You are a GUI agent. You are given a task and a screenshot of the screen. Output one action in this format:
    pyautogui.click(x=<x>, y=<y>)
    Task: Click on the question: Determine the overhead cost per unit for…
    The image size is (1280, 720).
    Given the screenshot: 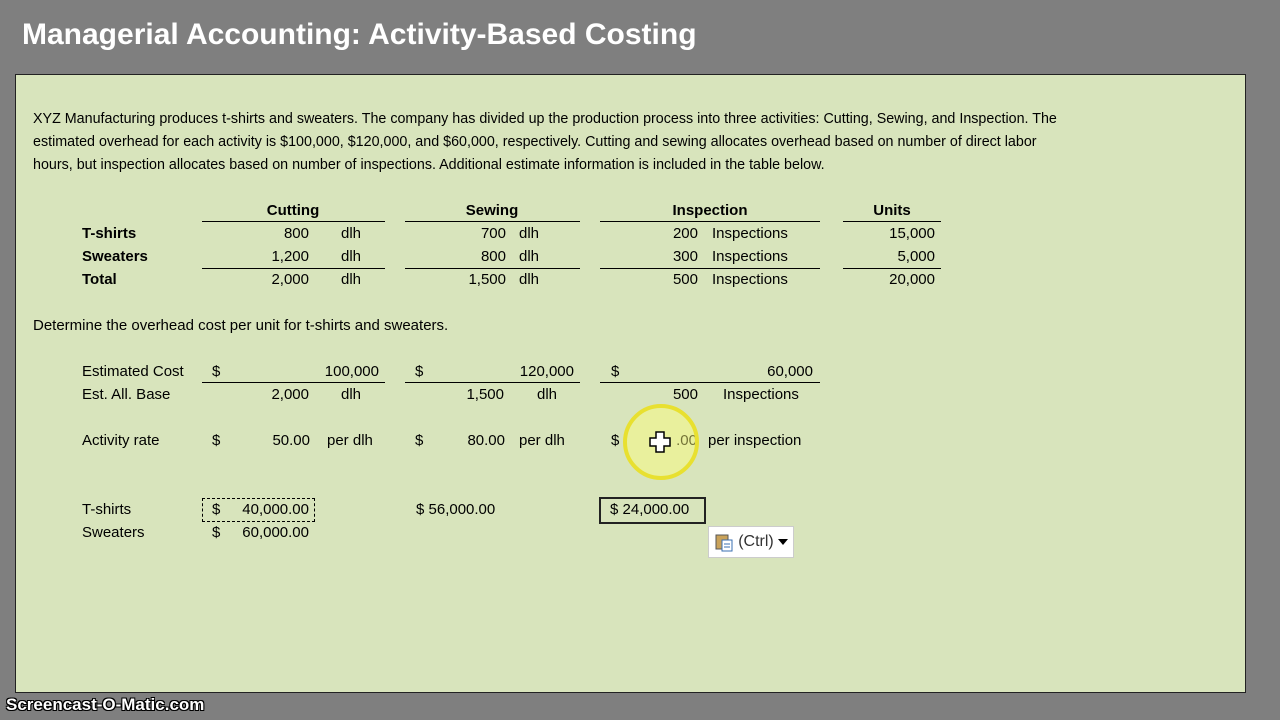 What is the action you would take?
    pyautogui.click(x=241, y=325)
    